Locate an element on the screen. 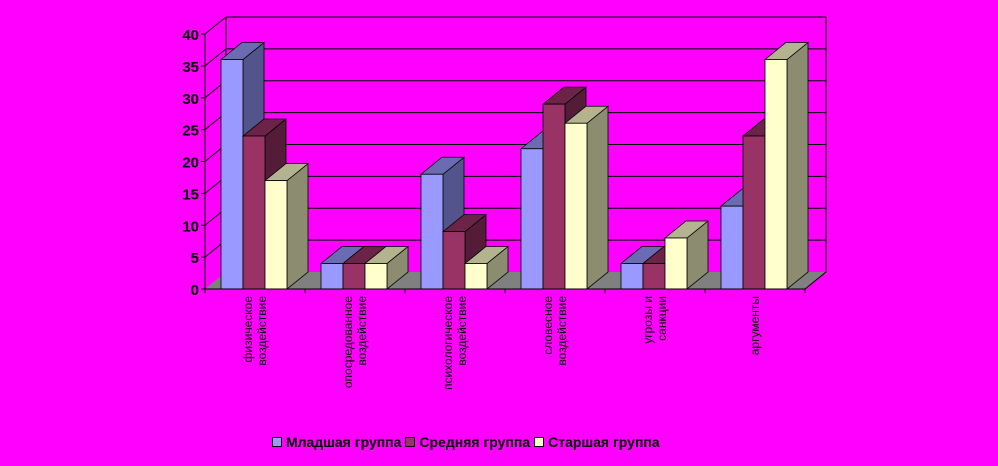 Image resolution: width=998 pixels, height=466 pixels. legend-item-middle: Средняя группа is located at coordinates (467, 442).